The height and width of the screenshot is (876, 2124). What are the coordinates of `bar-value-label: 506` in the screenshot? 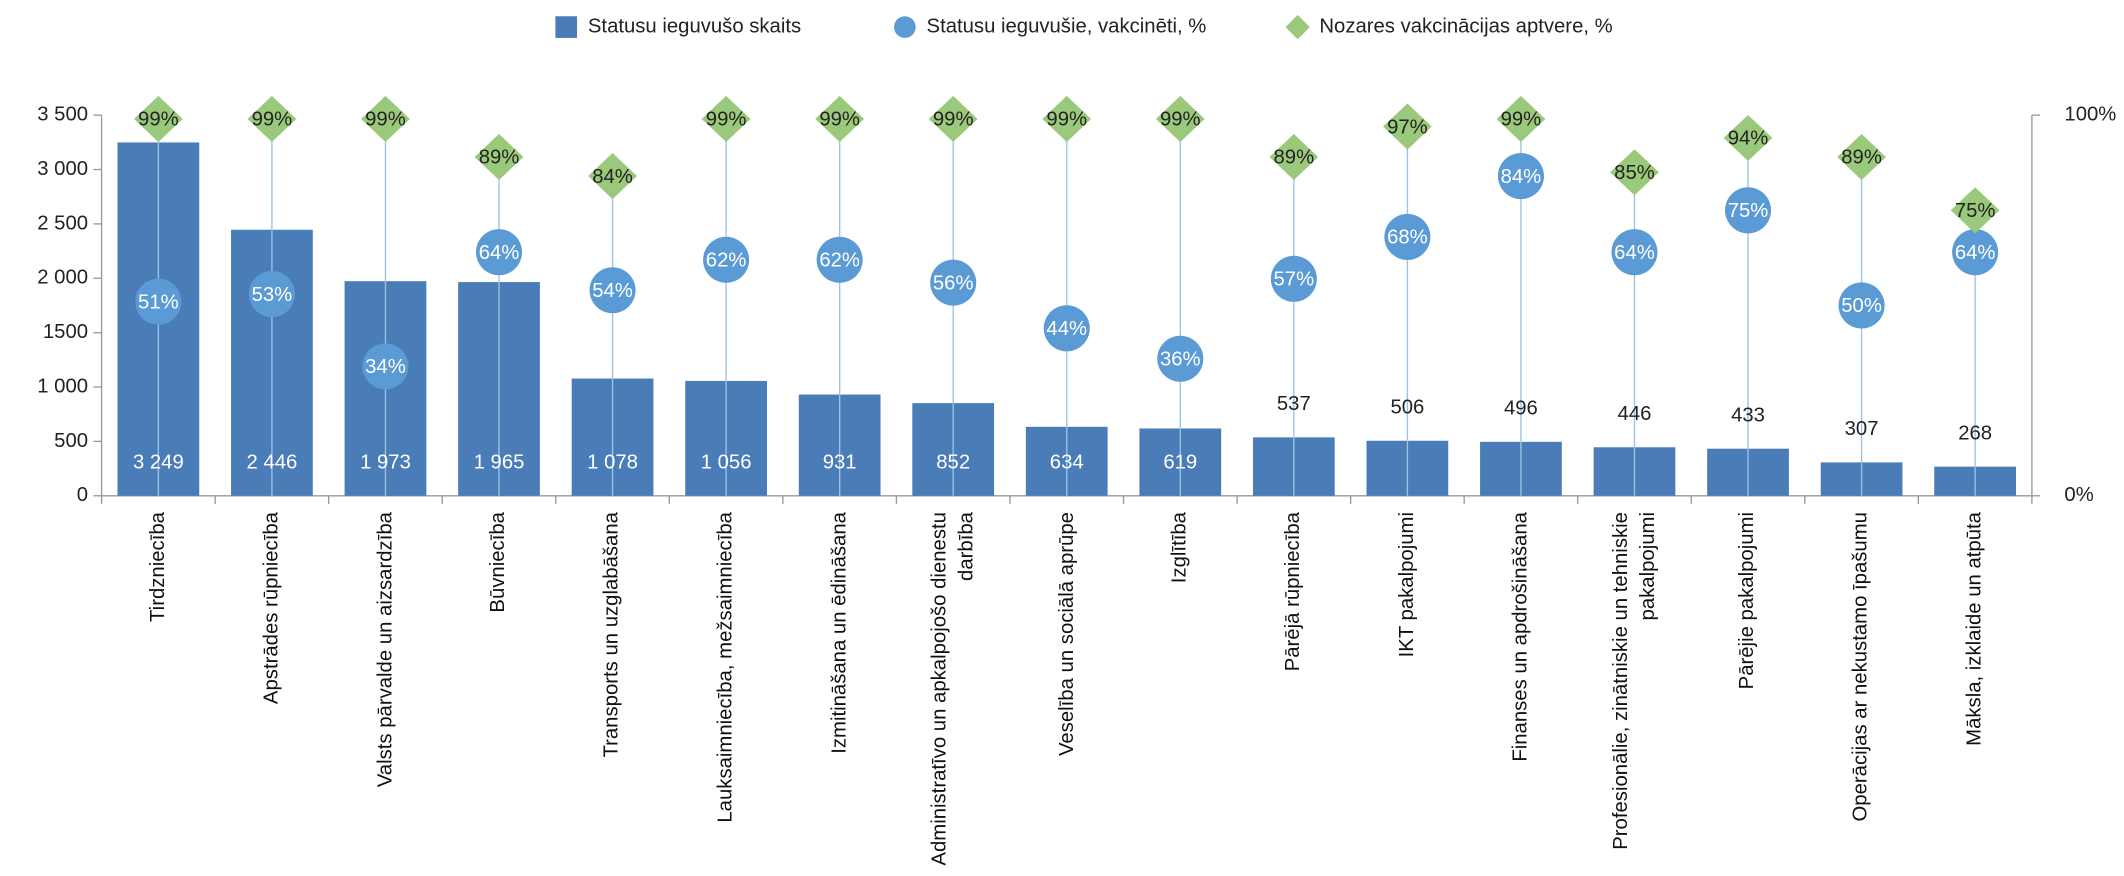 It's located at (1407, 408).